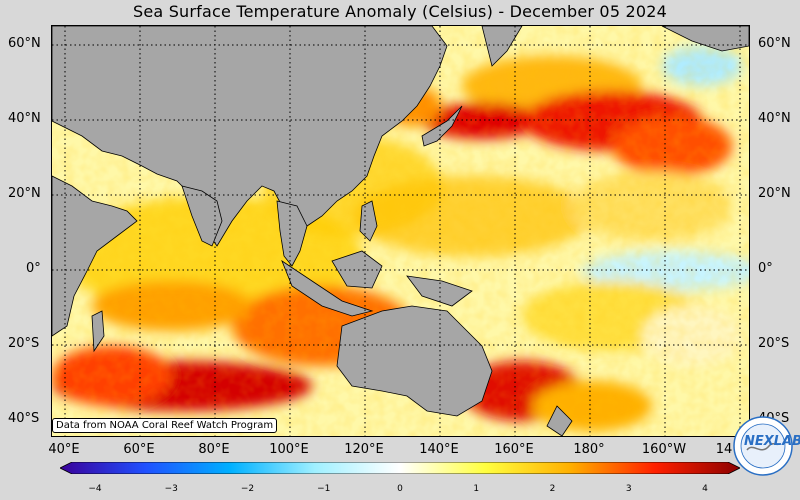 The width and height of the screenshot is (800, 500). Describe the element at coordinates (476, 489) in the screenshot. I see `colorbar-tick-label: 1` at that location.